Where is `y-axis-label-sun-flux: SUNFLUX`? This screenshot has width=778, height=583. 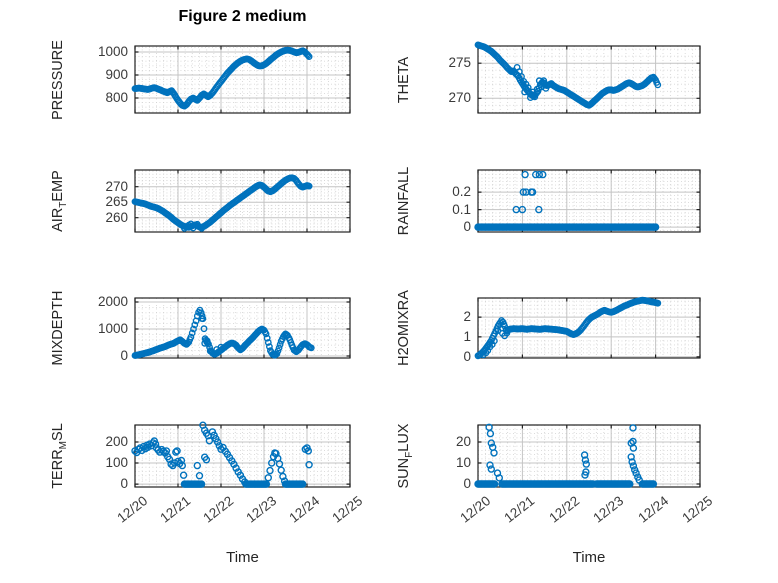 y-axis-label-sun-flux: SUNFLUX is located at coordinates (405, 456).